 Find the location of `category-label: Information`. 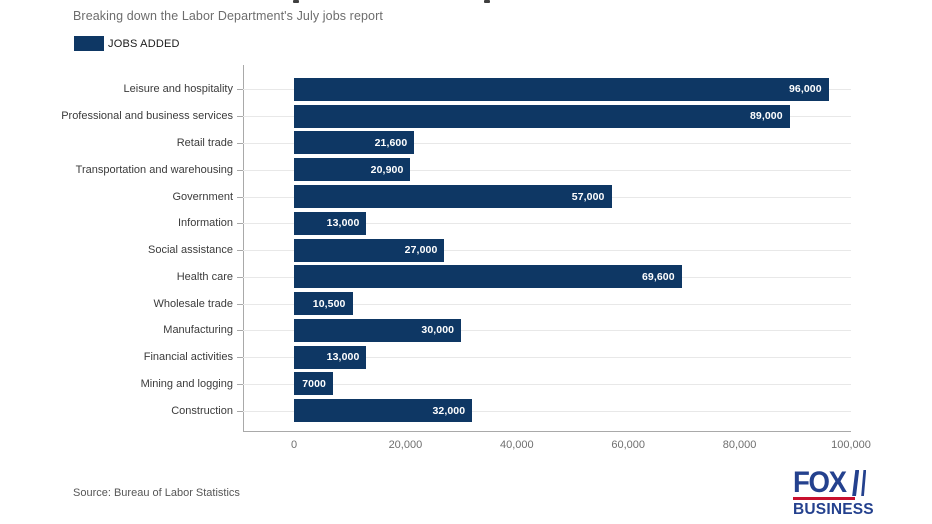

category-label: Information is located at coordinates (205, 223).